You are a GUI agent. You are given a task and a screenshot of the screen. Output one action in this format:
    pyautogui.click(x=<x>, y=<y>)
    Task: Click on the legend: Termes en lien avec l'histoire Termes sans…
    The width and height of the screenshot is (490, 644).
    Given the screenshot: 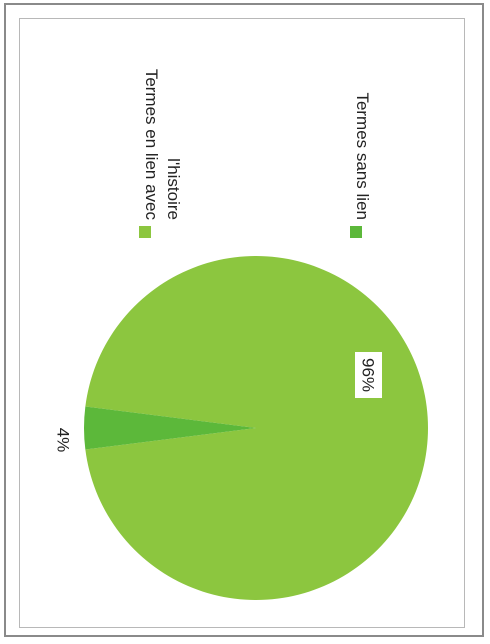 What is the action you would take?
    pyautogui.click(x=255, y=153)
    